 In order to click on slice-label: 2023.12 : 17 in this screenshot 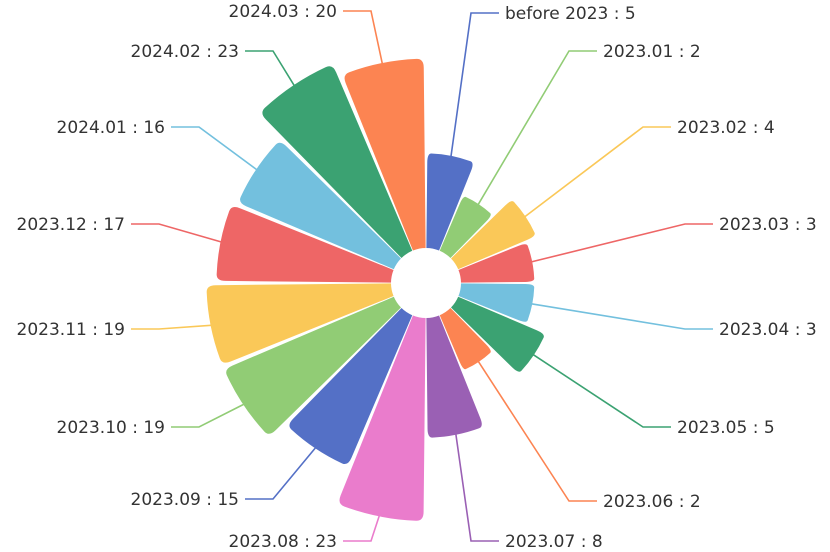, I will do `click(71, 225)`.